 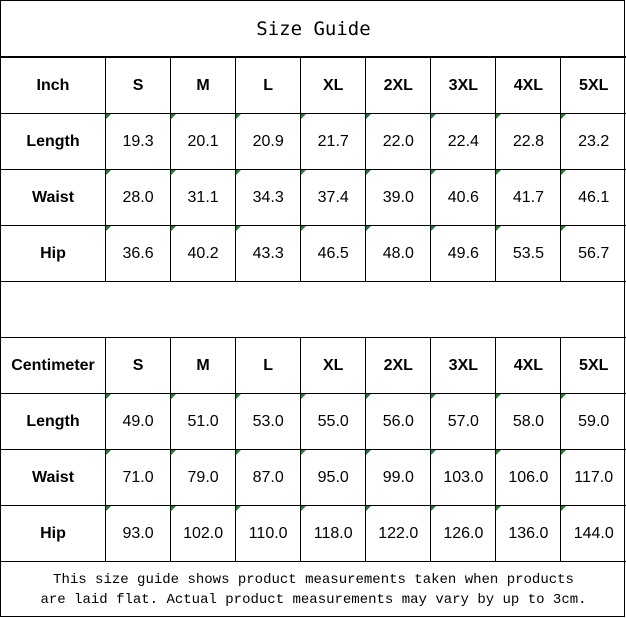 What do you see at coordinates (398, 253) in the screenshot?
I see `measure-value: 48.0` at bounding box center [398, 253].